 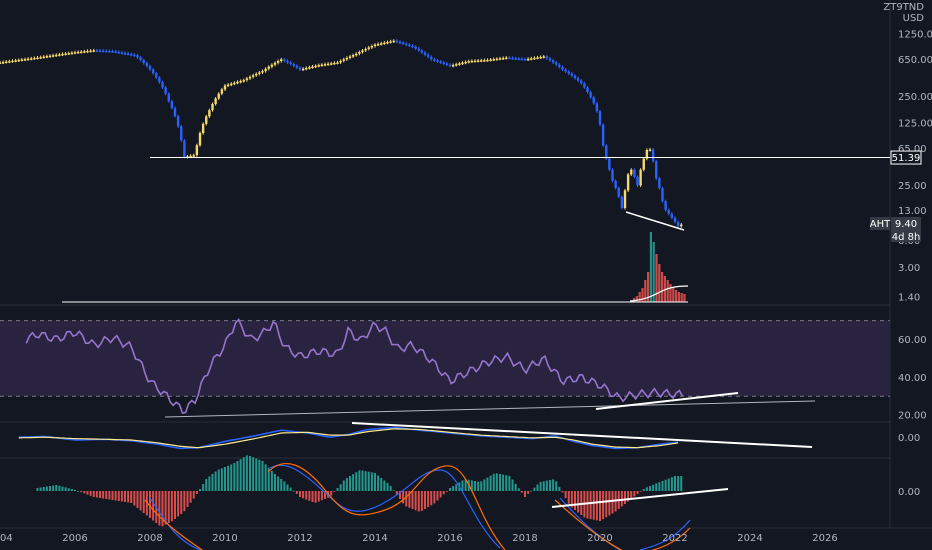 I want to click on macd-histogram-bars, so click(x=359, y=491).